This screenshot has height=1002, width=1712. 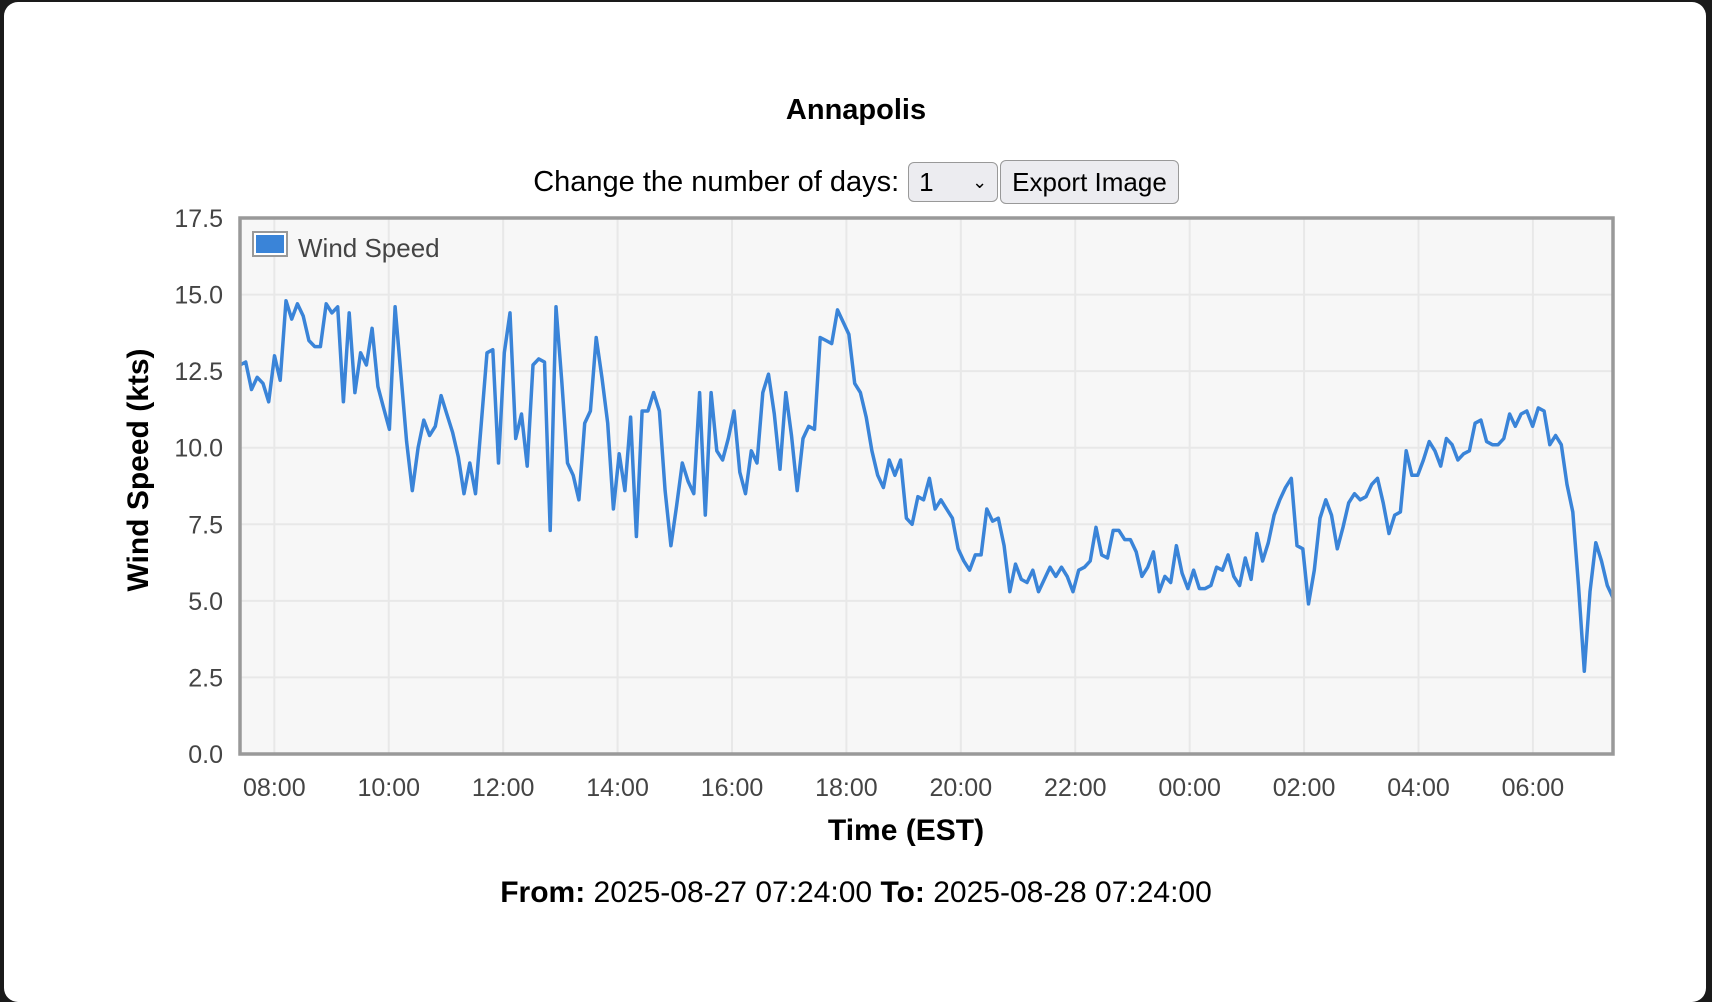 I want to click on x-tick-label: 02:00, so click(x=1304, y=788).